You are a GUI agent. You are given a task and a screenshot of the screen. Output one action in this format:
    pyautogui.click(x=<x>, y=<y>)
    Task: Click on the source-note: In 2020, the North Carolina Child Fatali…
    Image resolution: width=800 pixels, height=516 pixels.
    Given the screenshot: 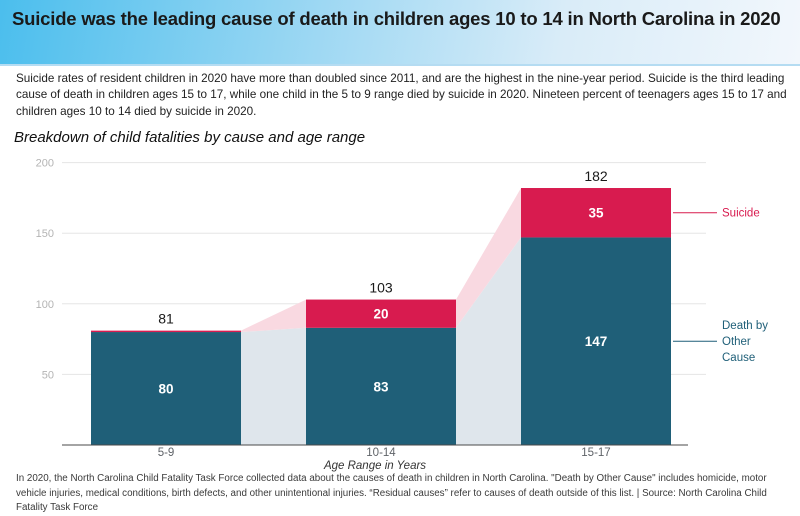 What is the action you would take?
    pyautogui.click(x=391, y=493)
    